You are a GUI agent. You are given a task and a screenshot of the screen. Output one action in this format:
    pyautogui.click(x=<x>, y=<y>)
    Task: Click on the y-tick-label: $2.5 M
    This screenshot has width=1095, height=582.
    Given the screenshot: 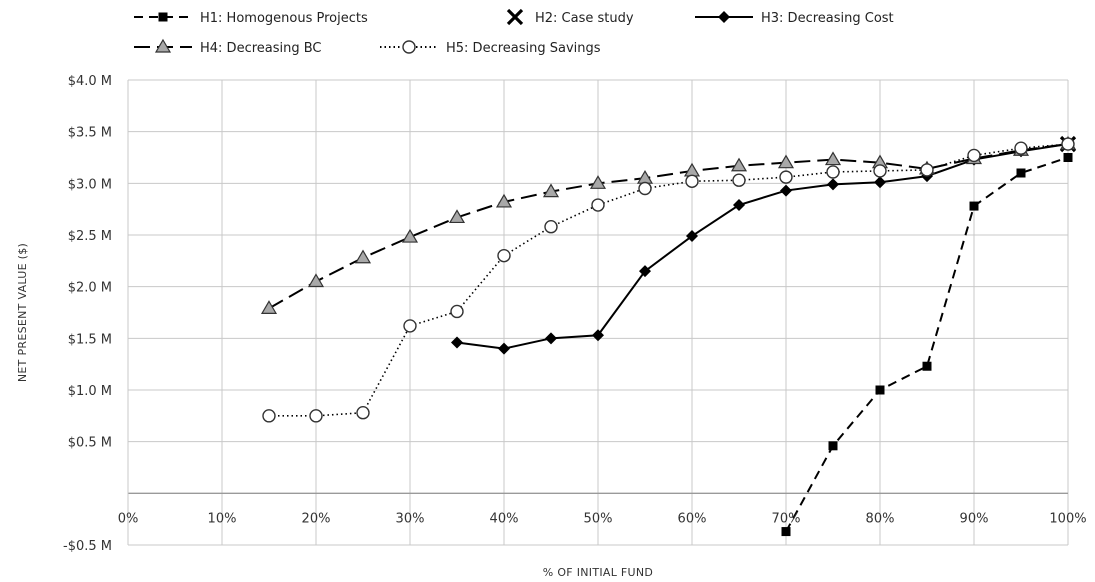 What is the action you would take?
    pyautogui.click(x=90, y=236)
    